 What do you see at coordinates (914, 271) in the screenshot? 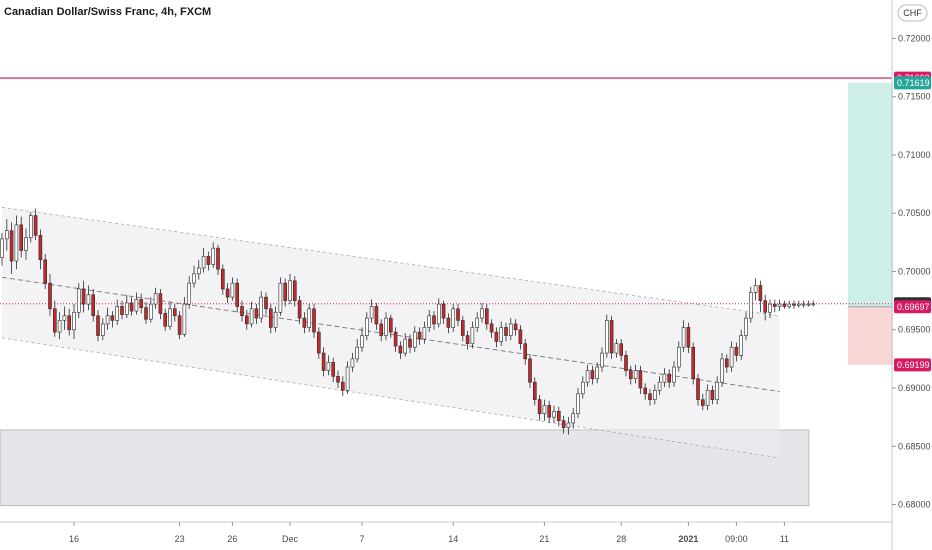
I see `price-tick-label: 0.70000` at bounding box center [914, 271].